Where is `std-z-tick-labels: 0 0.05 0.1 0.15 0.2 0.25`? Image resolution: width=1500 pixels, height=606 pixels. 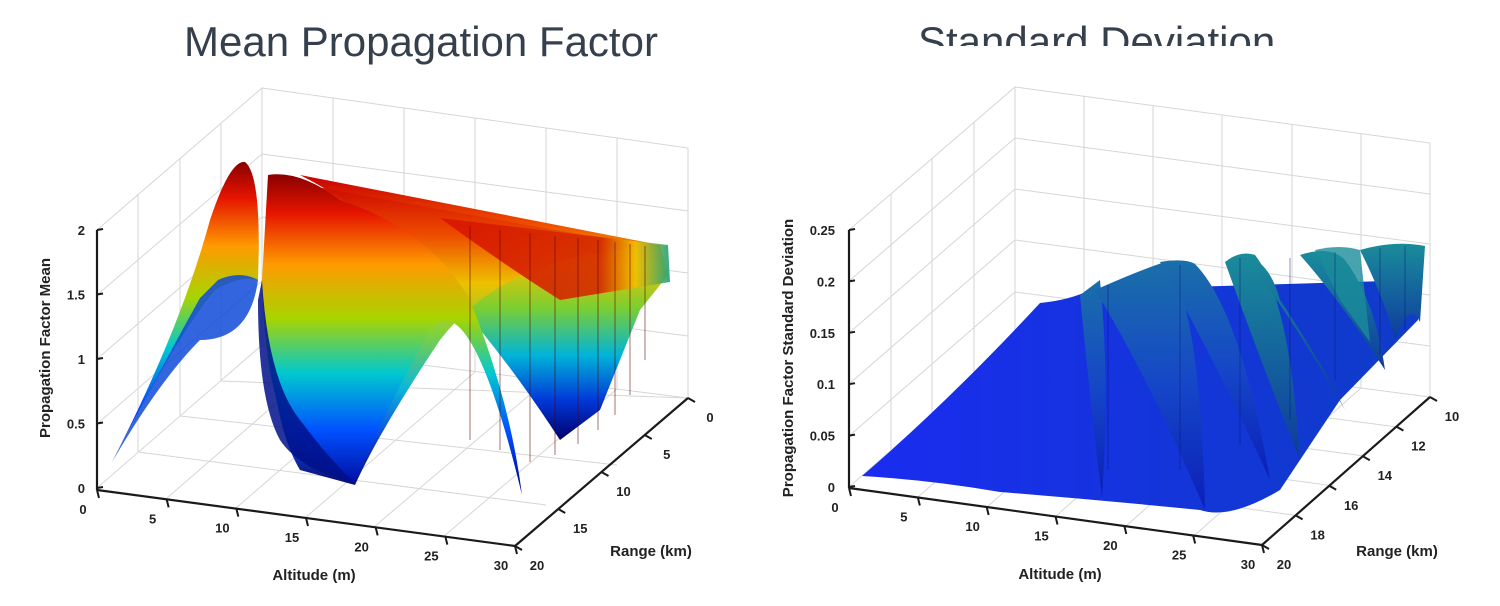
std-z-tick-labels: 0 0.05 0.1 0.15 0.2 0.25 is located at coordinates (833, 359).